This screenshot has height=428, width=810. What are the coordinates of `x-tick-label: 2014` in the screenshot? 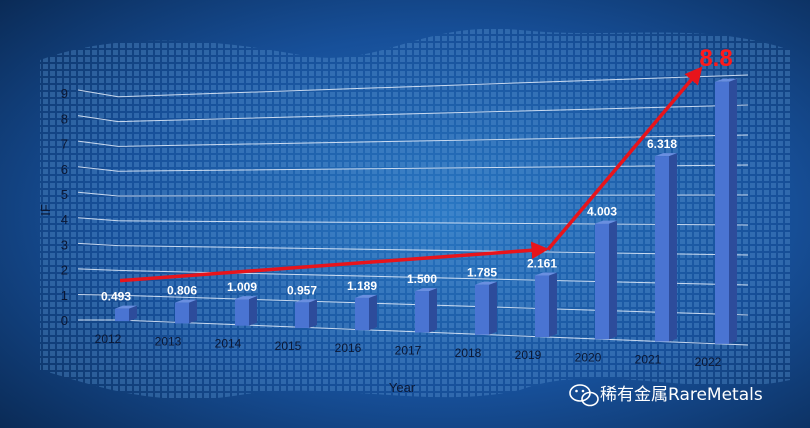 It's located at (228, 344).